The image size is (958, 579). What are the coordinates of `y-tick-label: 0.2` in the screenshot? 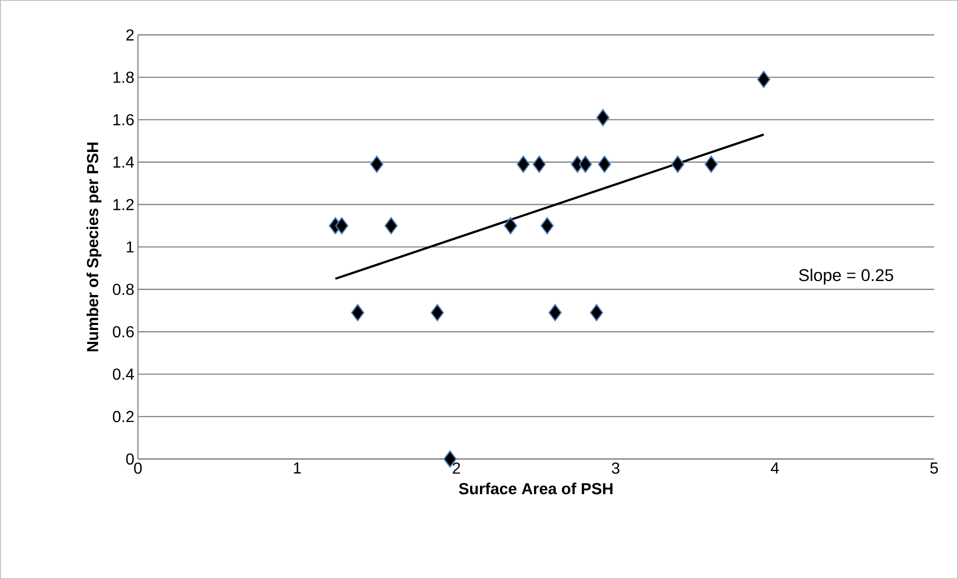 It's located at (123, 416).